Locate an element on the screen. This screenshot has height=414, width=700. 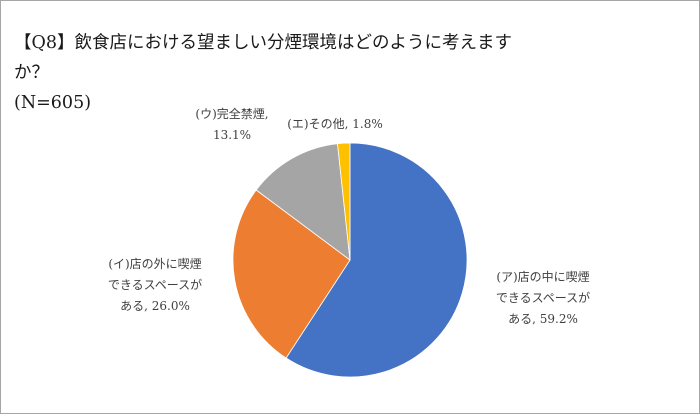
label-a-line-1: (ア)店の中に喫煙 is located at coordinates (543, 277).